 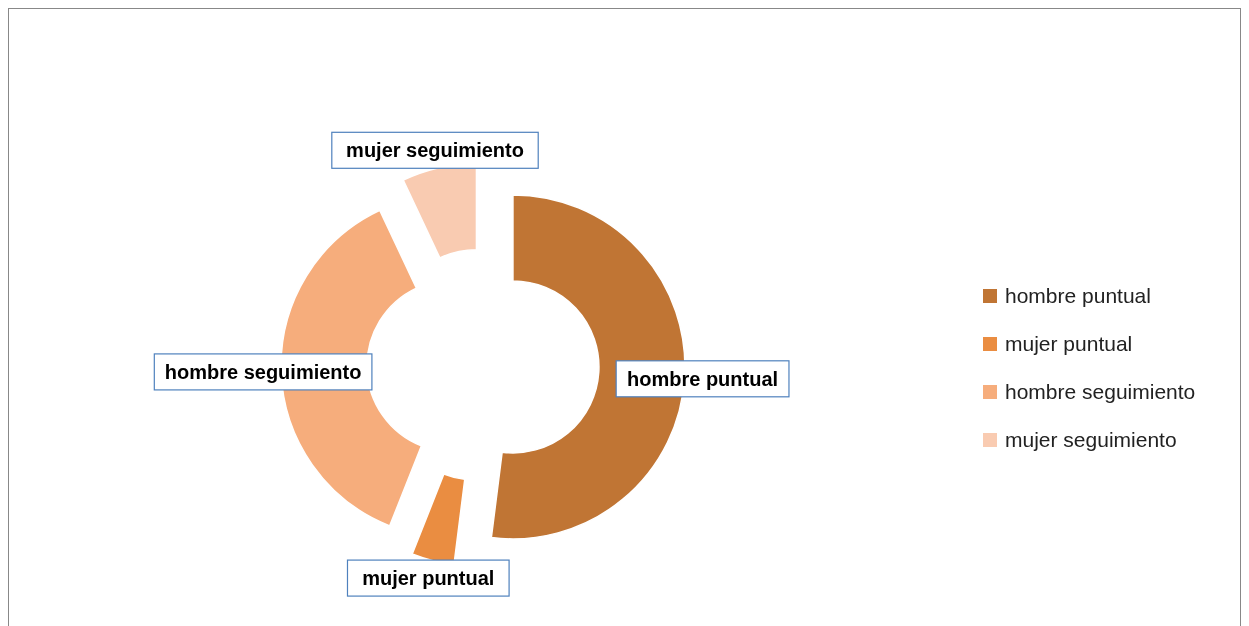 I want to click on slice-label: hombre puntual, so click(x=703, y=378).